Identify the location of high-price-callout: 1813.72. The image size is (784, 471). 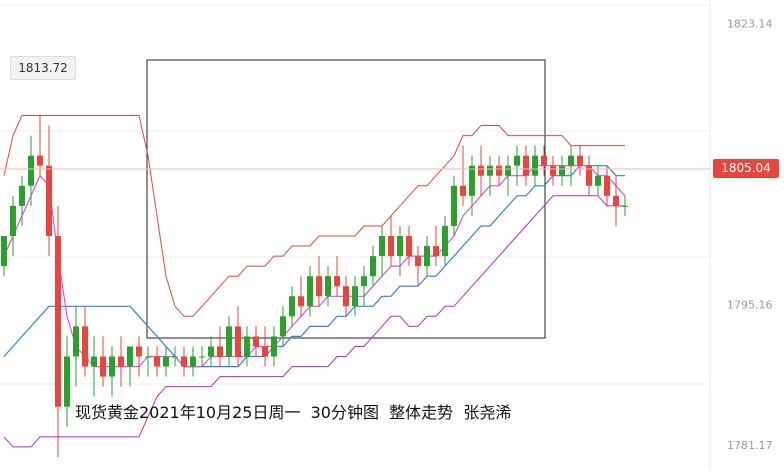
(43, 68).